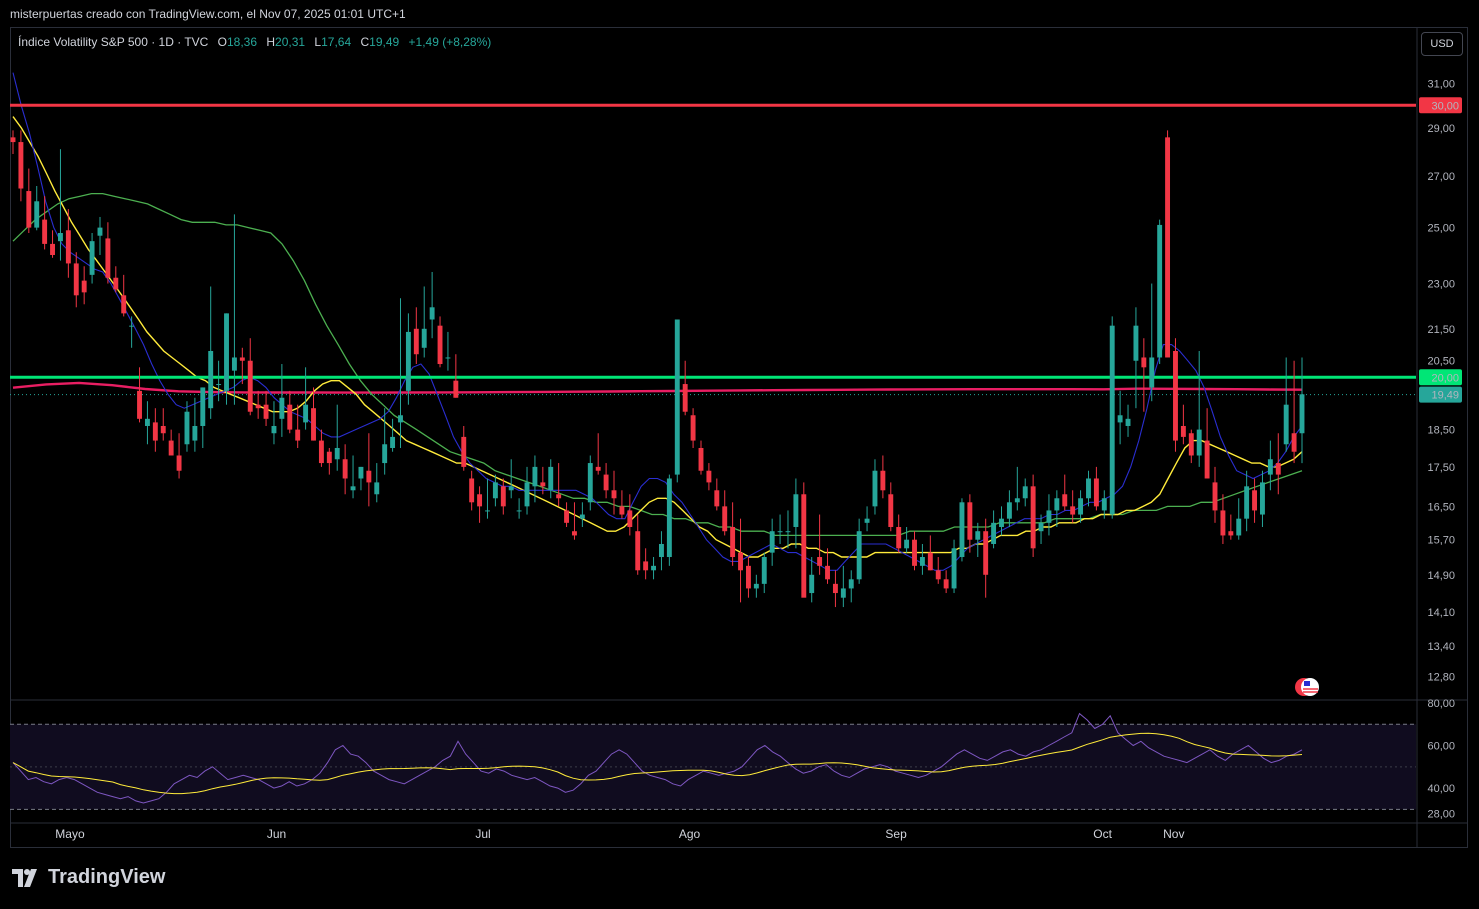  I want to click on level-price-tag, so click(1440, 105).